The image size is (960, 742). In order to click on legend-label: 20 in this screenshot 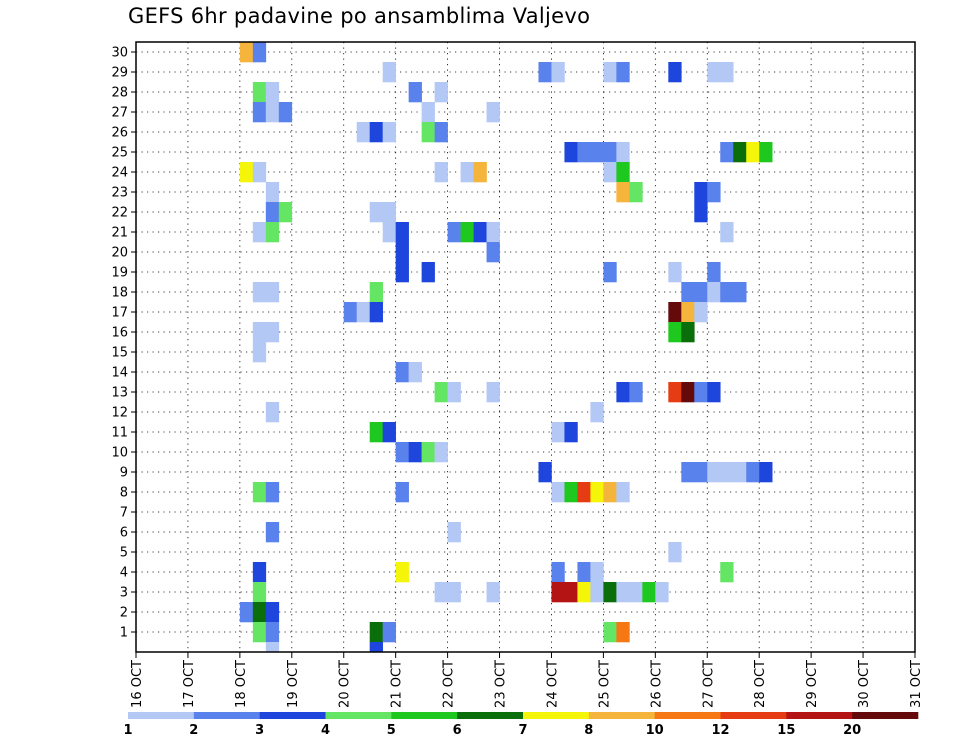, I will do `click(852, 730)`.